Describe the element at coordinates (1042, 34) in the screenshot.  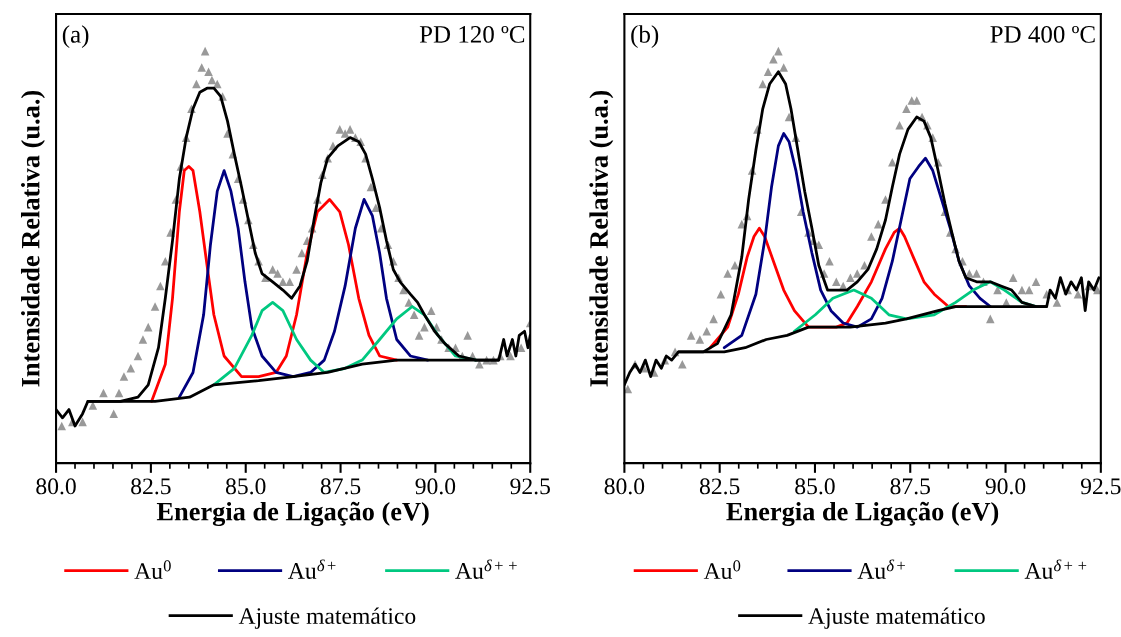
I see `text: PD 400 ºC` at that location.